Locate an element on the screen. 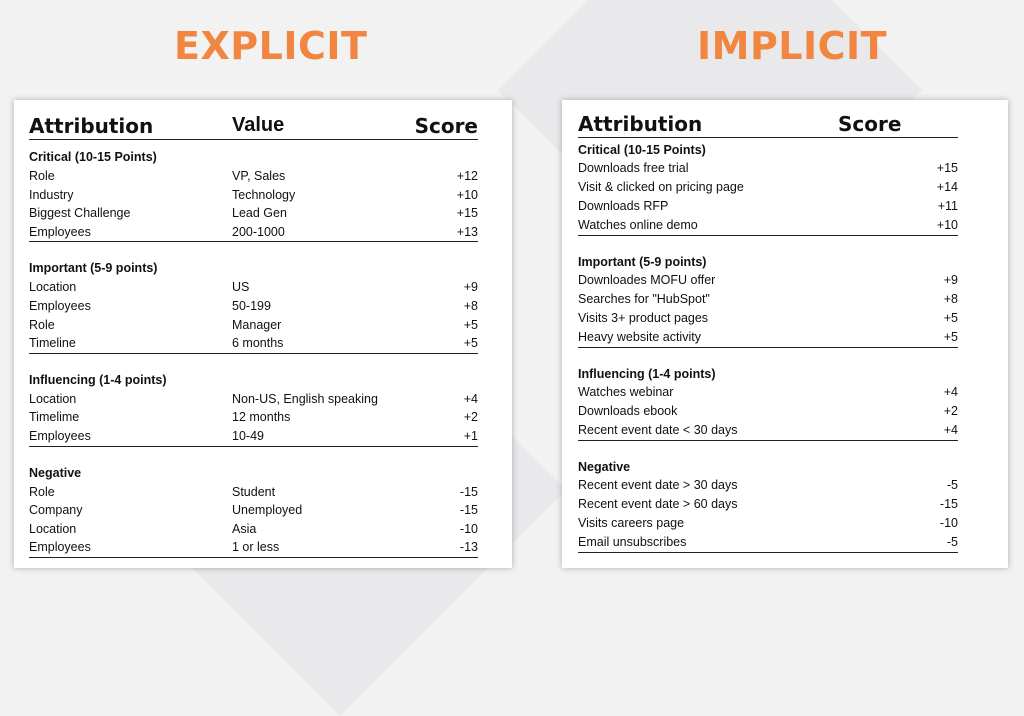 The image size is (1024, 716). explicit-heading: EXPLICIT is located at coordinates (271, 46).